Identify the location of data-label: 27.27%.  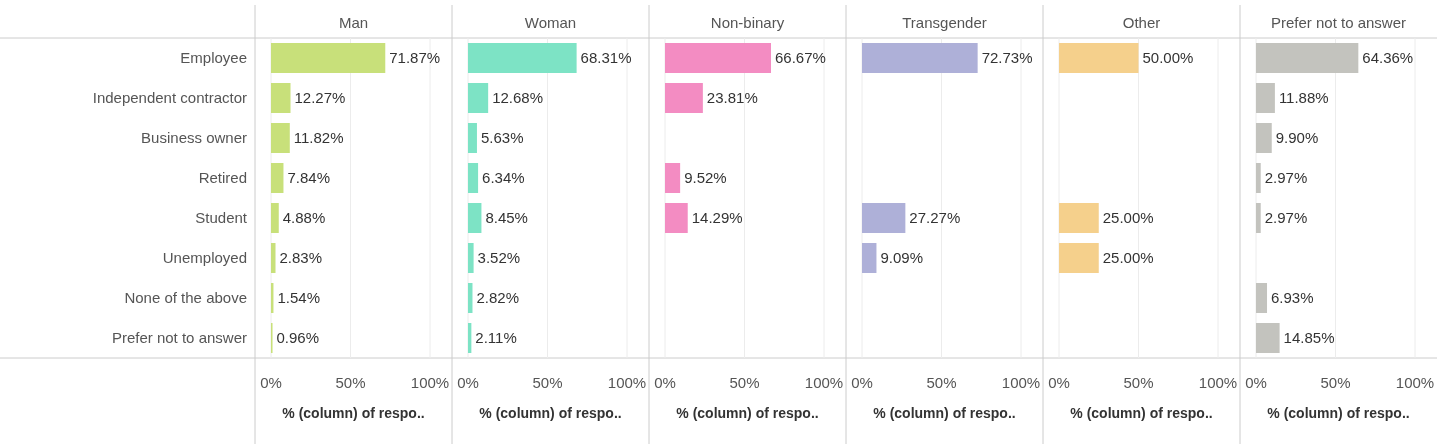
(935, 218).